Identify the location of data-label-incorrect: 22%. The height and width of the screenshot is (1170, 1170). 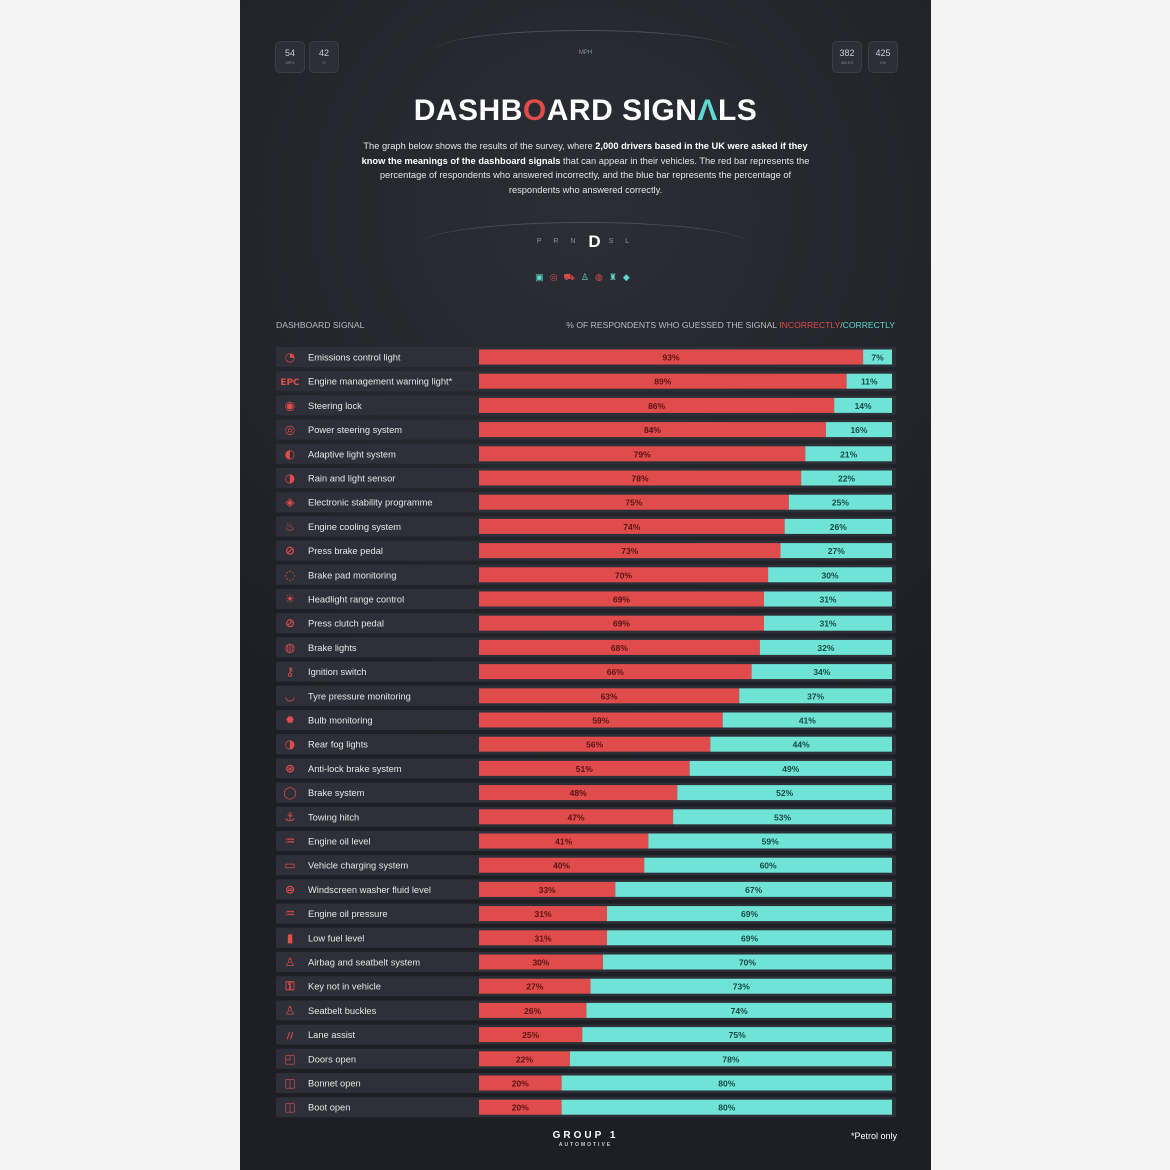
(524, 1059).